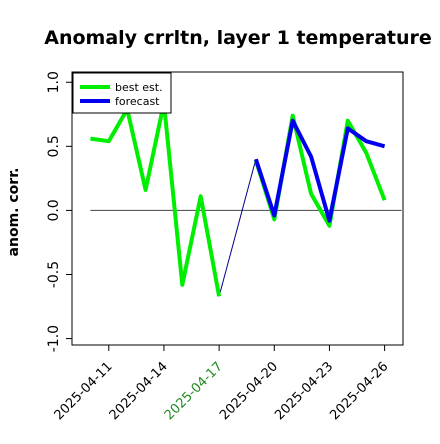 This screenshot has height=444, width=440. I want to click on legend-box, so click(122, 93).